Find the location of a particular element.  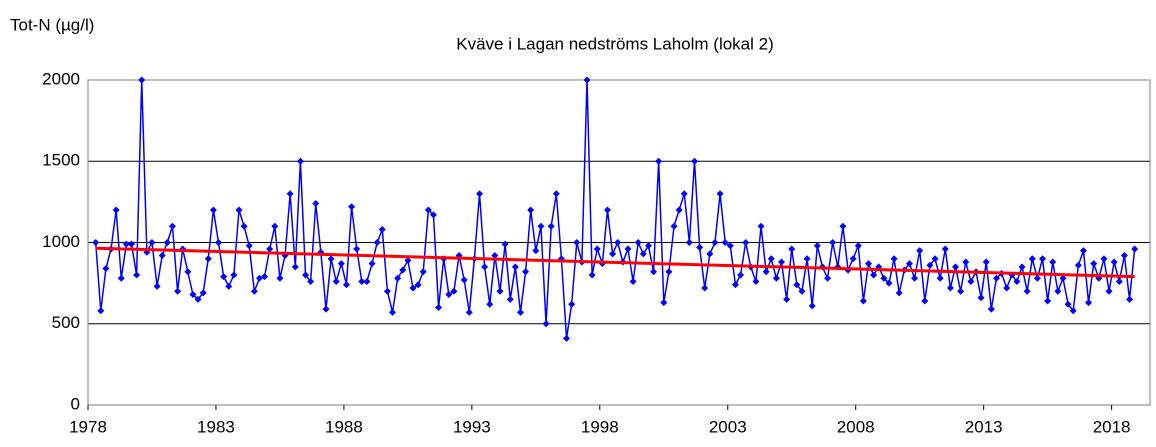

y-tick-label: 500 is located at coordinates (66, 322).